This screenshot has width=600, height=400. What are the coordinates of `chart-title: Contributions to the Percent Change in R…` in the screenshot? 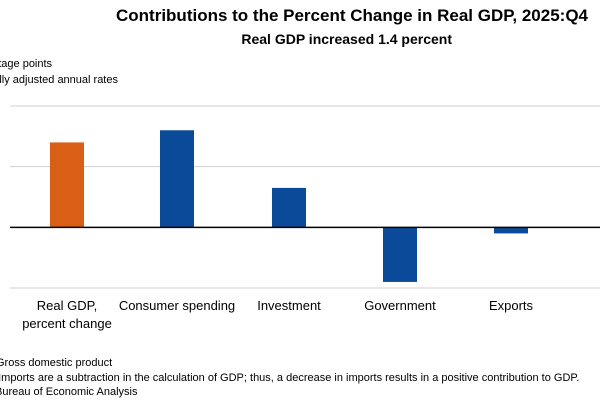 It's located at (352, 15).